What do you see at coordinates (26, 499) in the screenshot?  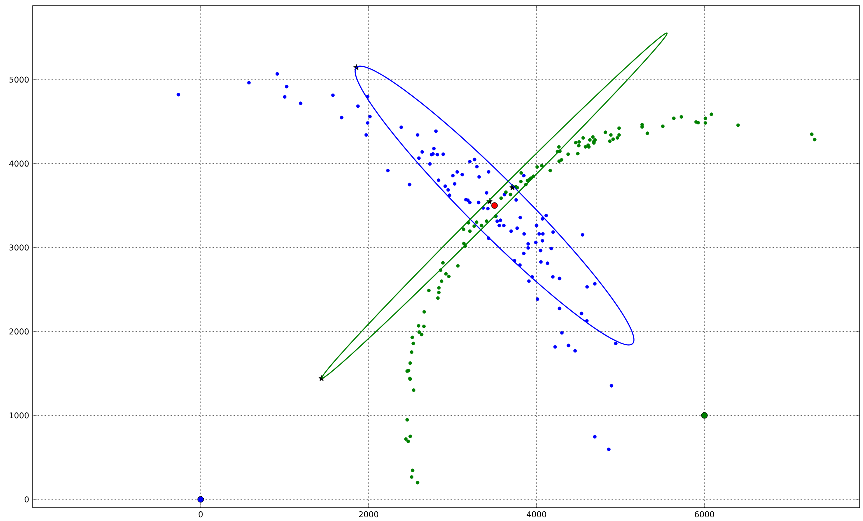 I see `y-tick-label: 0` at bounding box center [26, 499].